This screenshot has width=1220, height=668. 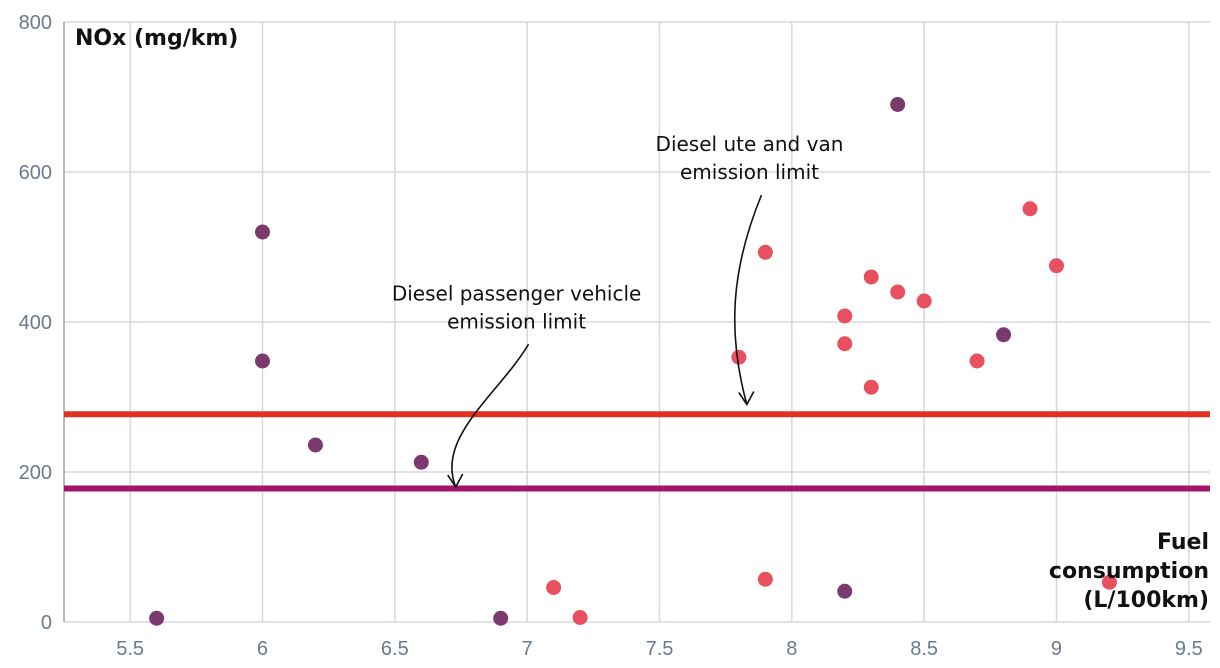 I want to click on x-tick-label: 8.5, so click(x=924, y=649).